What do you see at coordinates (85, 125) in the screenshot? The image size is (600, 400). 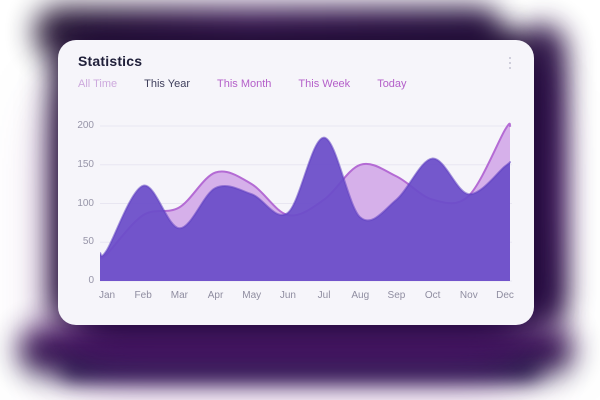 I see `y-tick-label-200: 200` at bounding box center [85, 125].